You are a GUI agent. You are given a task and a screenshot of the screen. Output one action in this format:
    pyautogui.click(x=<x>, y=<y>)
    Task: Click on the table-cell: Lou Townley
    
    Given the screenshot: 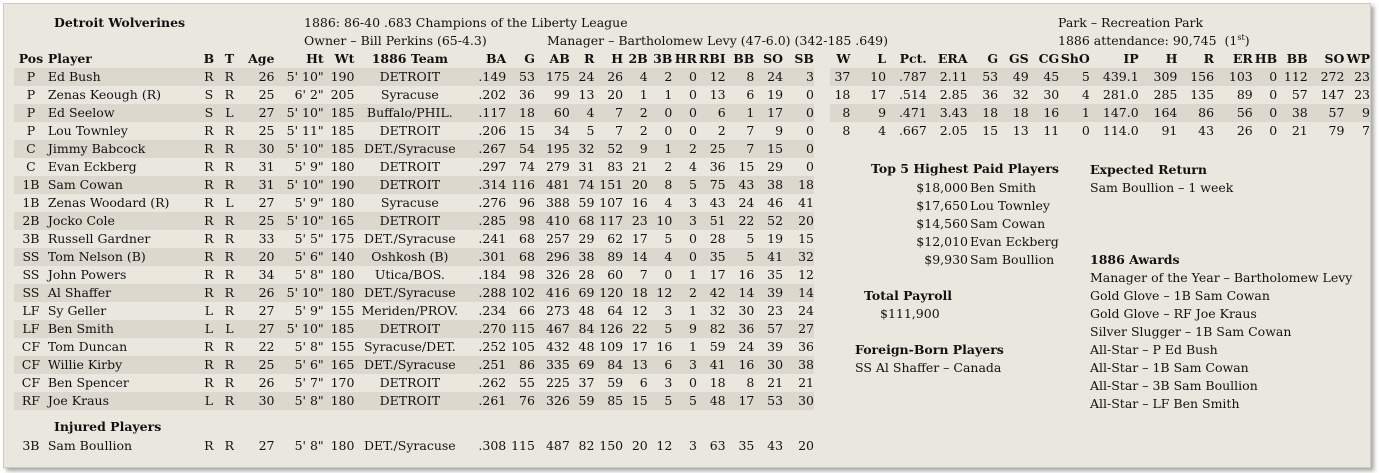 What is the action you would take?
    pyautogui.click(x=87, y=130)
    